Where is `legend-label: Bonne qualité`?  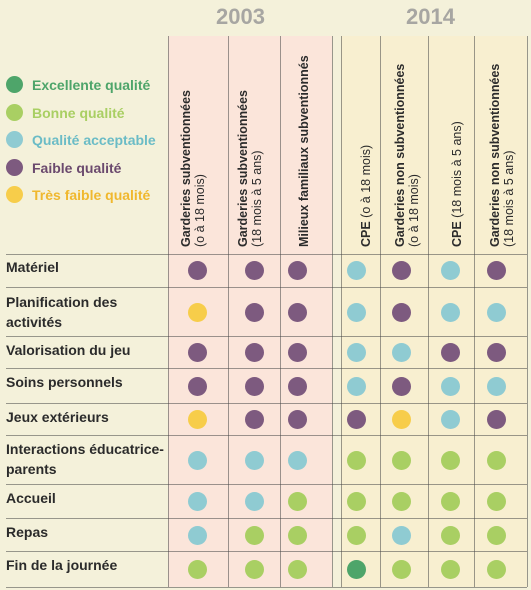
legend-label: Bonne qualité is located at coordinates (78, 112).